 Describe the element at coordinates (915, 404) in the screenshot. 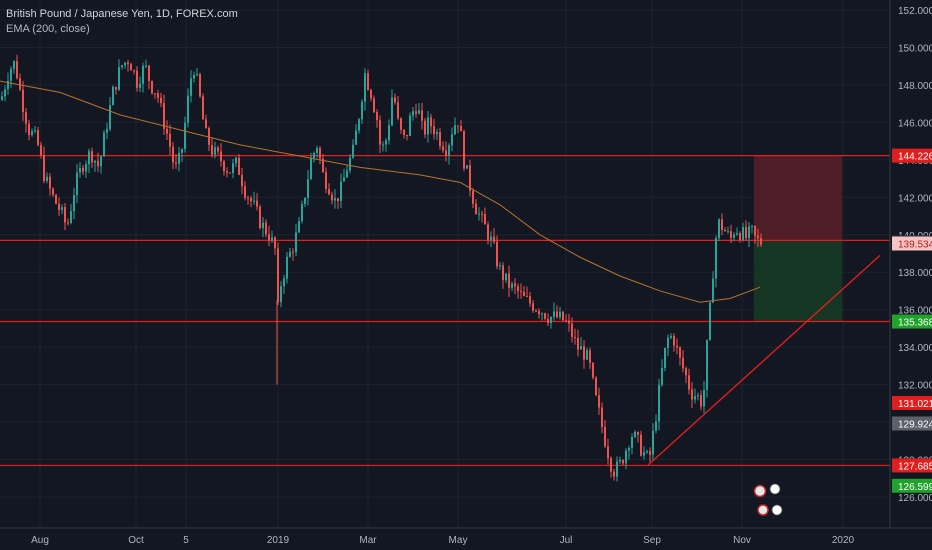

I see `price-label-text: 131.021` at that location.